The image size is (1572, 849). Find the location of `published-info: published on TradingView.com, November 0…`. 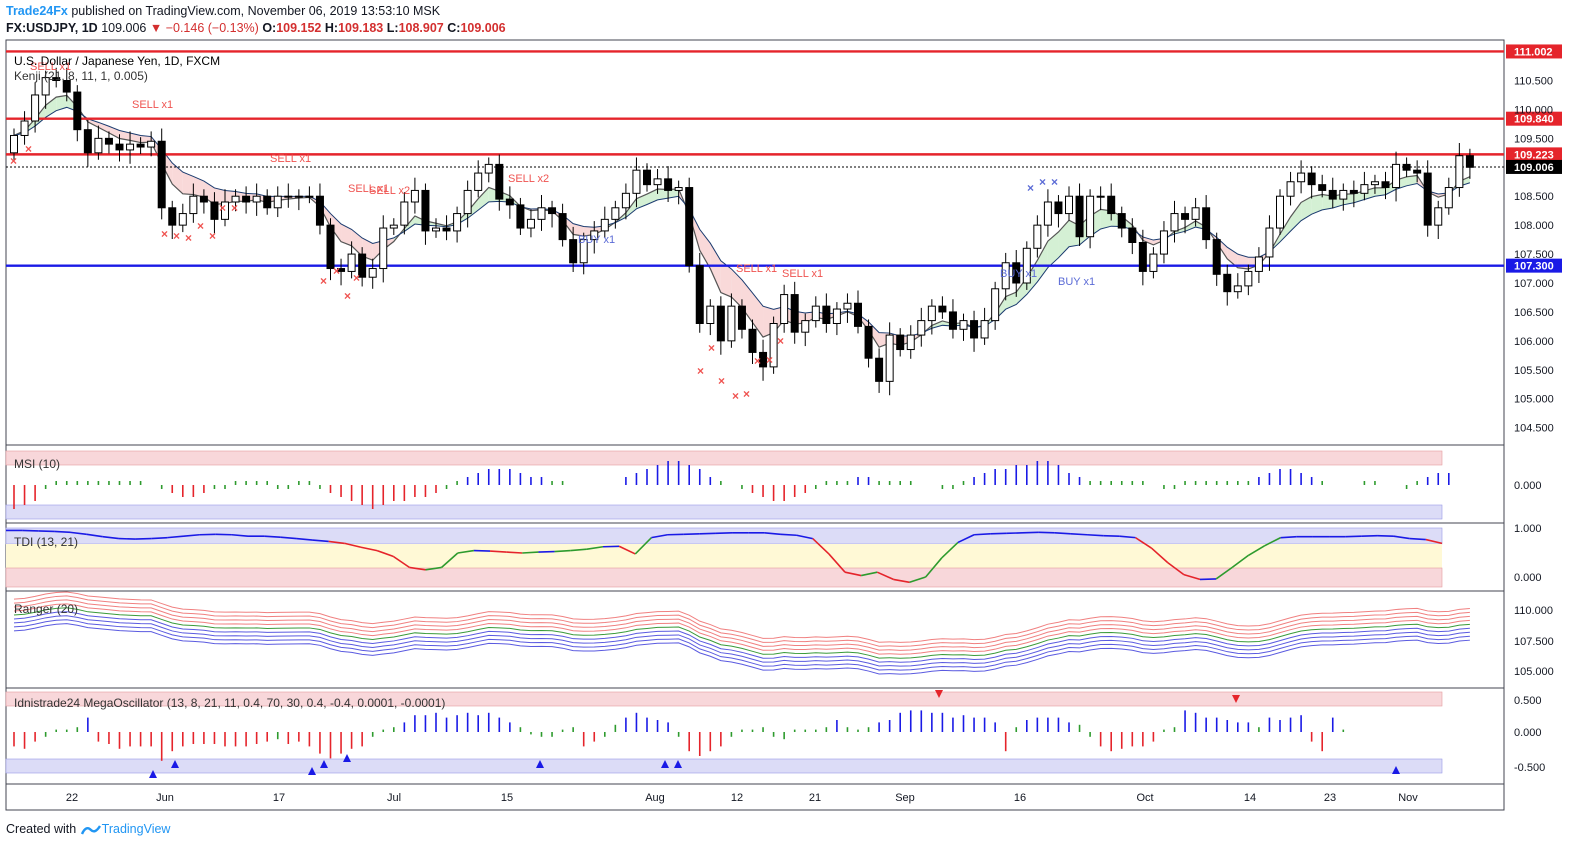

published-info: published on TradingView.com, November 0… is located at coordinates (256, 11).